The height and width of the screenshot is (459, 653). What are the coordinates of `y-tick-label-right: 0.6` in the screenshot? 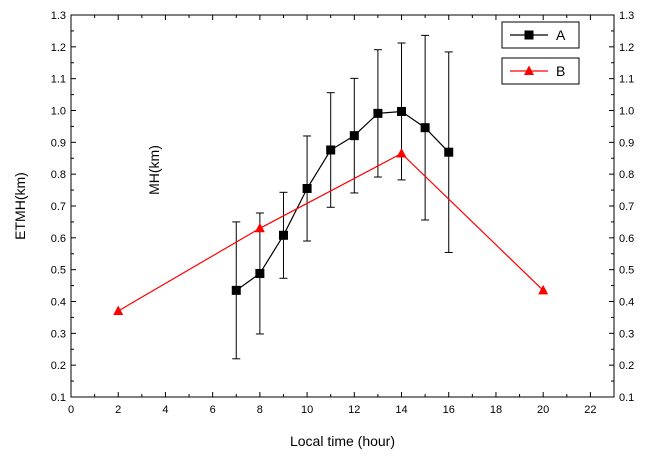 It's located at (626, 239).